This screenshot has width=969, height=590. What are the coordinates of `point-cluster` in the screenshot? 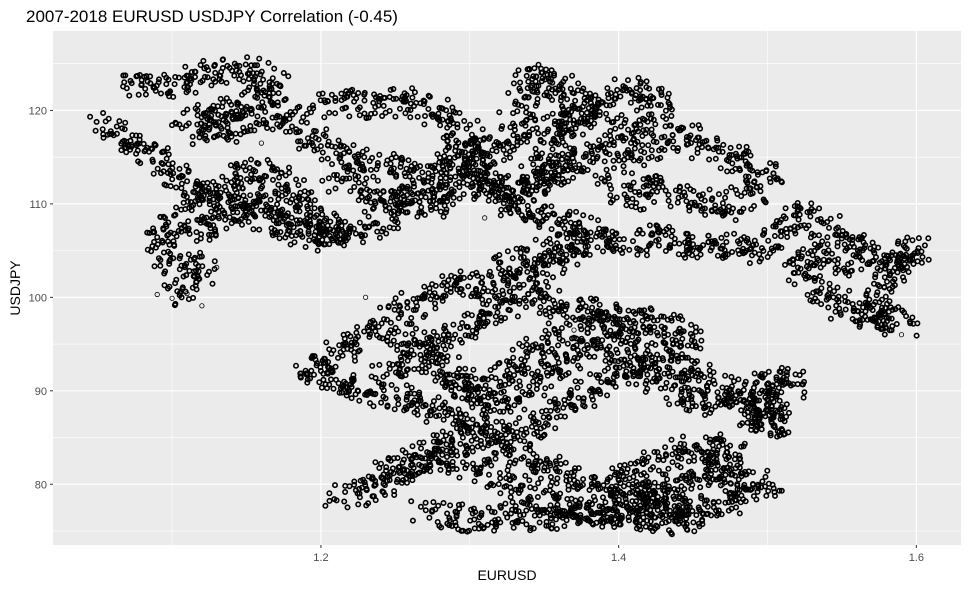 It's located at (688, 173).